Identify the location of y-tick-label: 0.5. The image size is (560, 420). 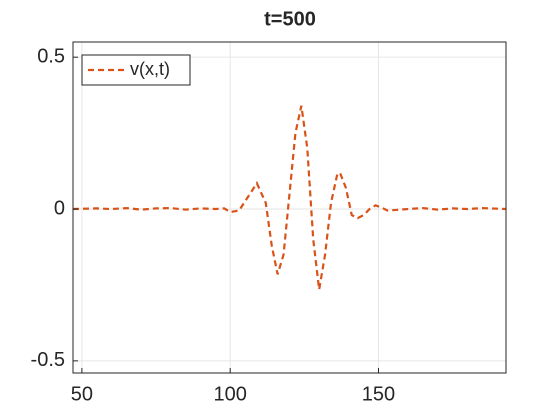
(51, 56).